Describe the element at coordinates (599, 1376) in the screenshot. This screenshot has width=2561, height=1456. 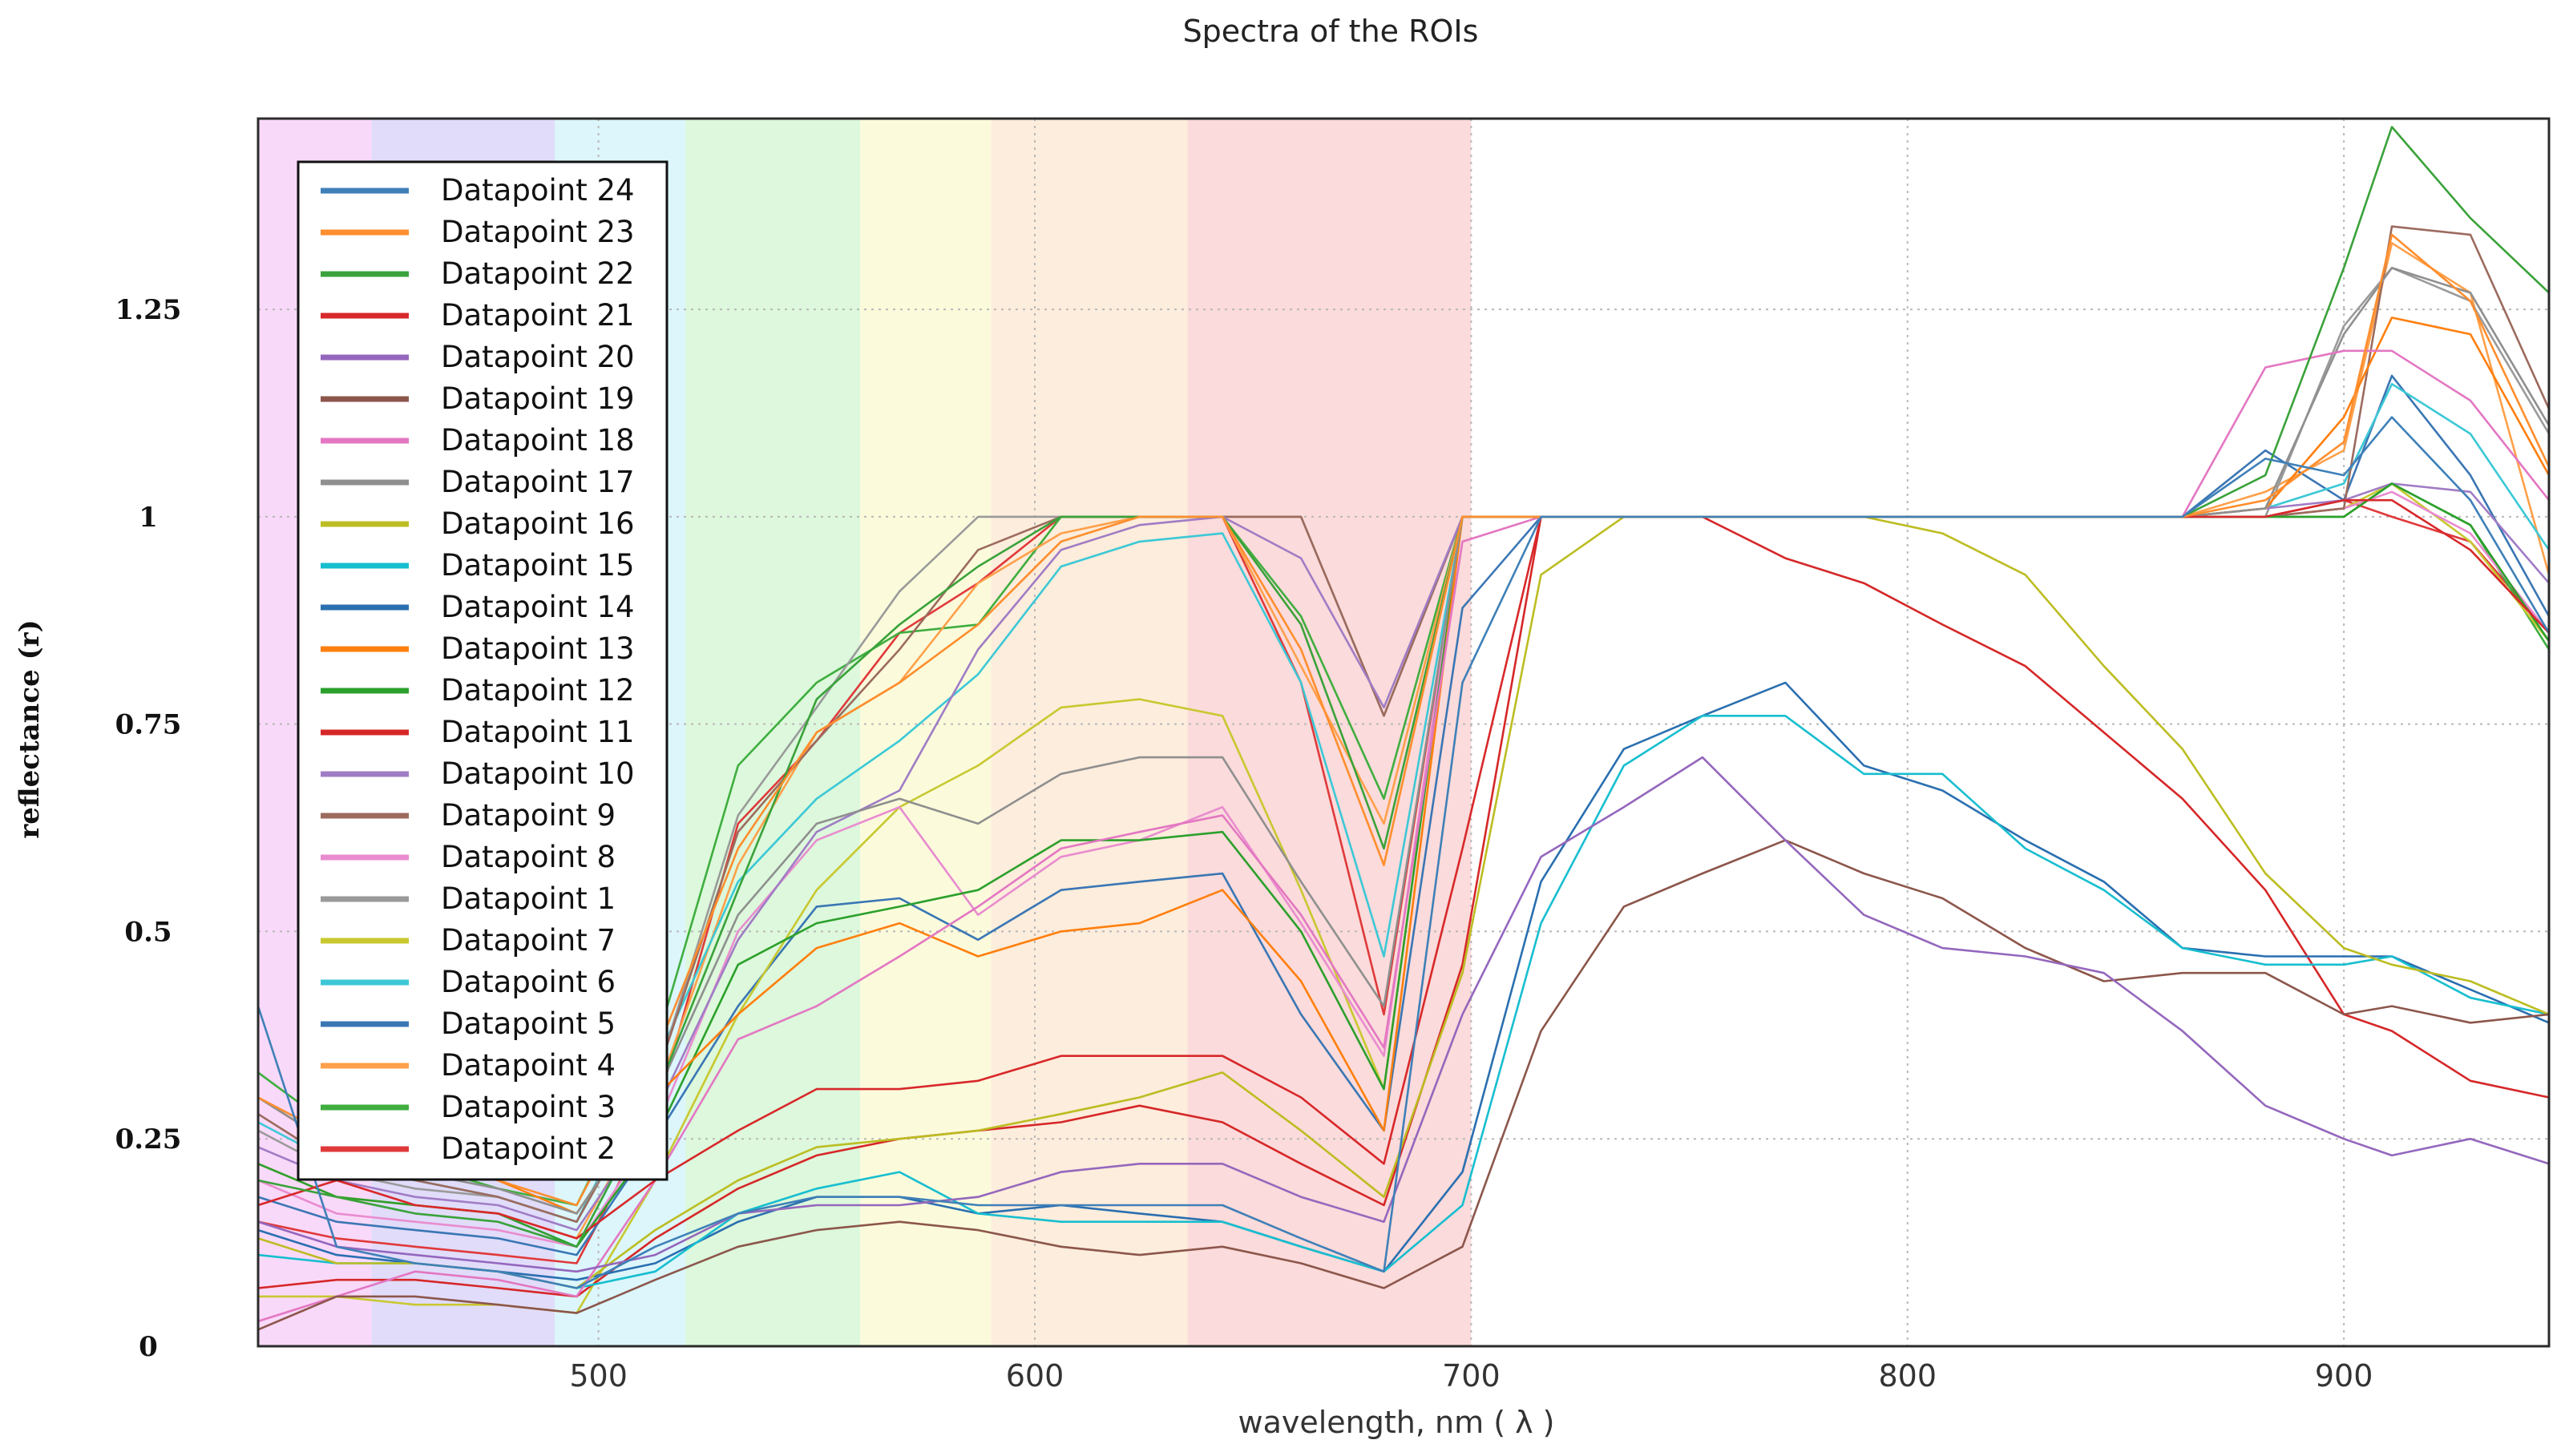
I see `x-tick-label: 500` at that location.